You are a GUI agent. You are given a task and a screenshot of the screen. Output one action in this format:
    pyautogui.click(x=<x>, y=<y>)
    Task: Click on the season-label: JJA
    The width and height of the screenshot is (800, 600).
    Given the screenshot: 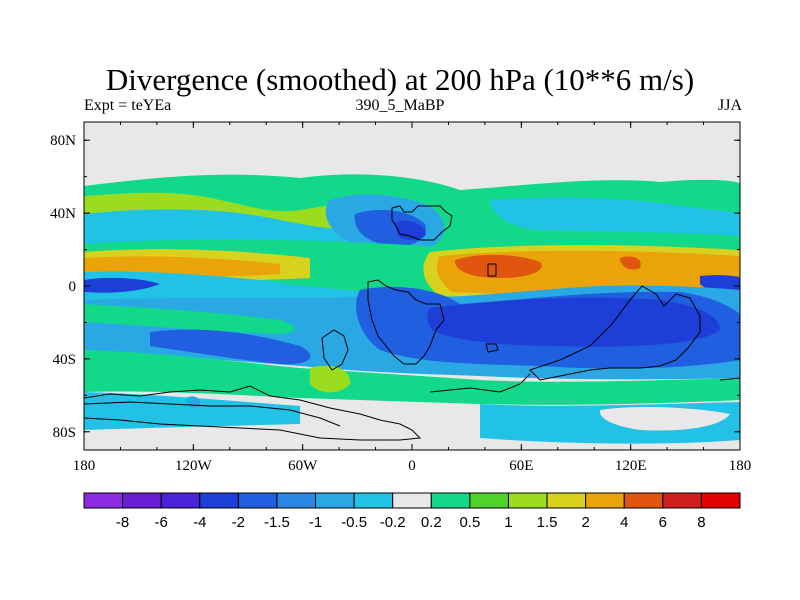 What is the action you would take?
    pyautogui.click(x=729, y=105)
    